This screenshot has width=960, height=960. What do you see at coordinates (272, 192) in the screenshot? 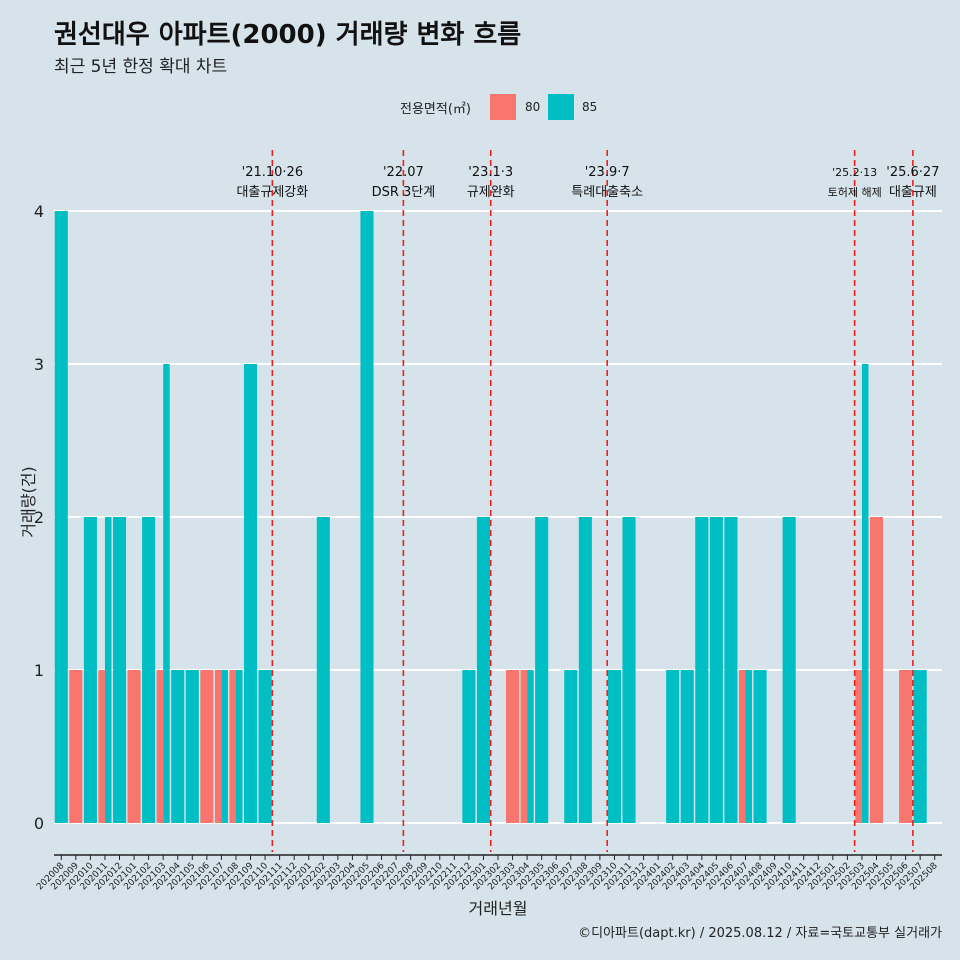
I see `event-name-label: 대출규제강화` at bounding box center [272, 192].